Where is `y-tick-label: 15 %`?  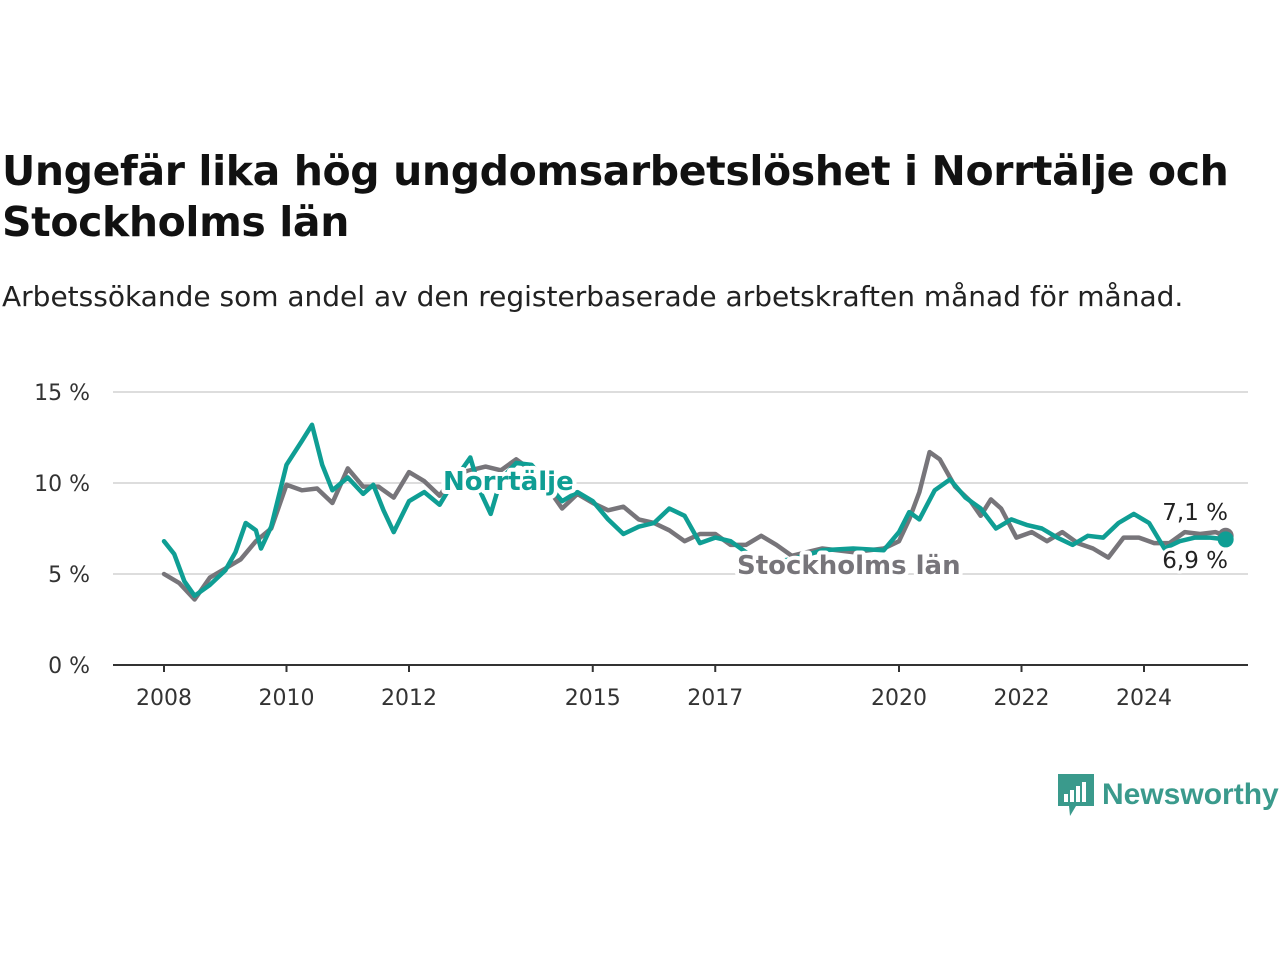
y-tick-label: 15 % is located at coordinates (62, 393).